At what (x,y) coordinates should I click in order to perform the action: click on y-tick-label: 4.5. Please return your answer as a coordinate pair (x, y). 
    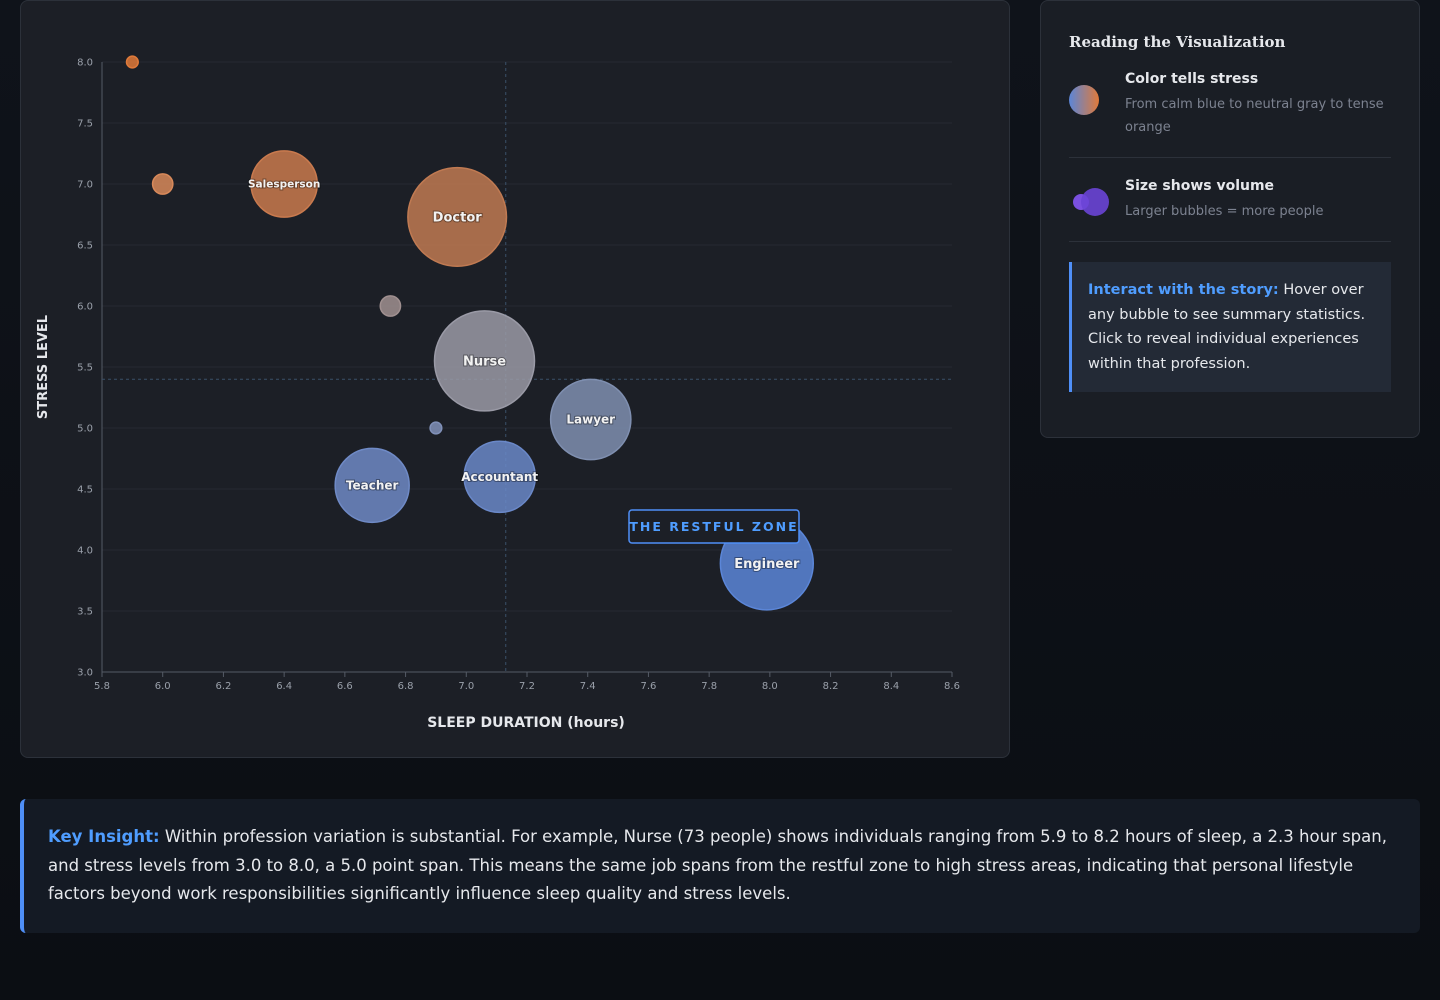
    Looking at the image, I should click on (85, 490).